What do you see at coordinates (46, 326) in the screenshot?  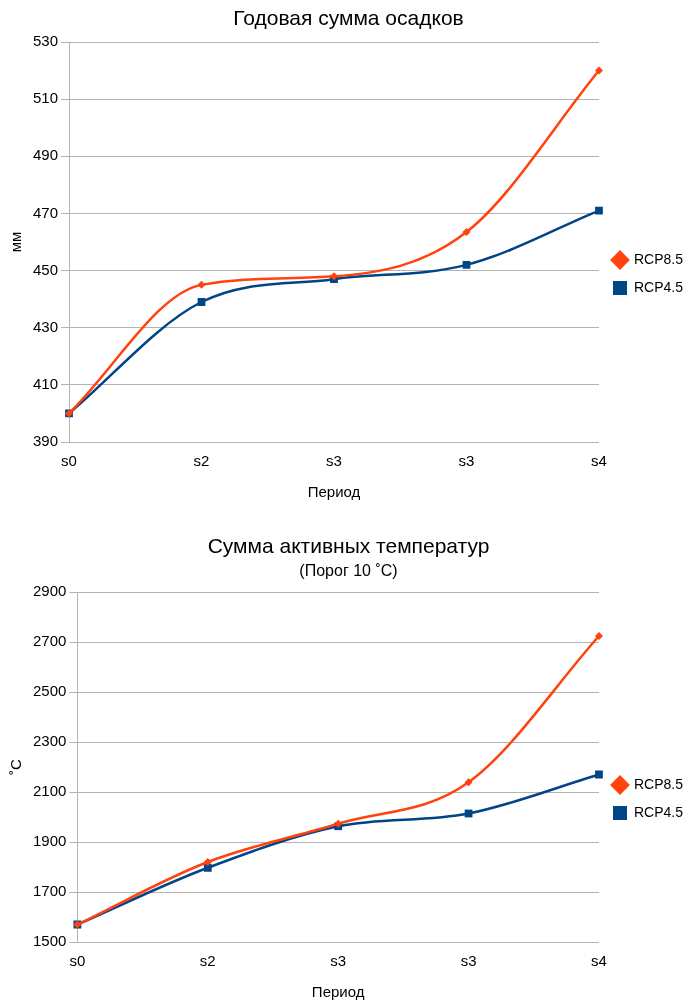 I see `y-tick-label: 430` at bounding box center [46, 326].